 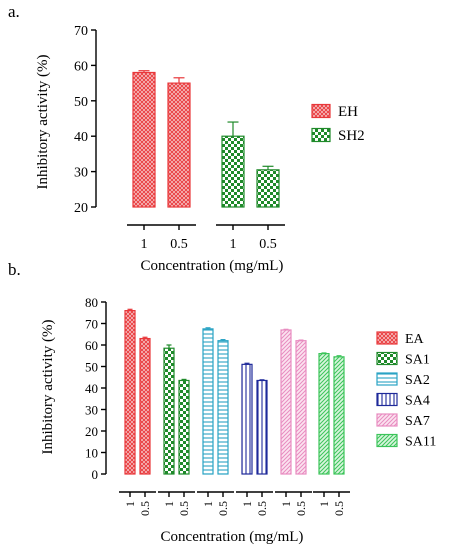 What do you see at coordinates (91, 453) in the screenshot?
I see `chart-b-y-tick-label: 10` at bounding box center [91, 453].